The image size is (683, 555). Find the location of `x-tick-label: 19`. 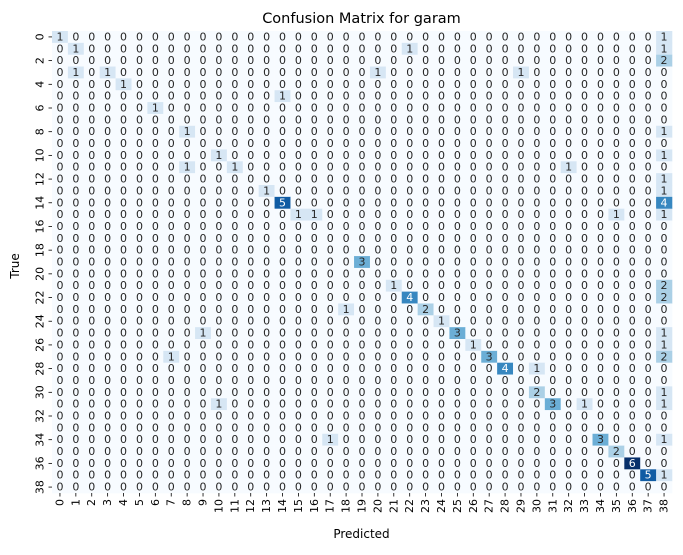

x-tick-label: 19 is located at coordinates (362, 506).